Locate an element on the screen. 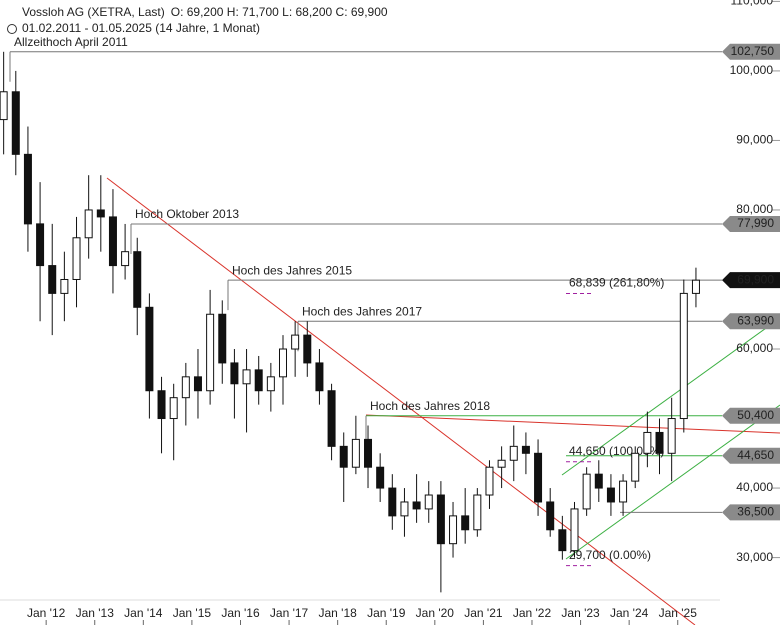  level-text: Hoch des Jahres 2015 is located at coordinates (292, 270).